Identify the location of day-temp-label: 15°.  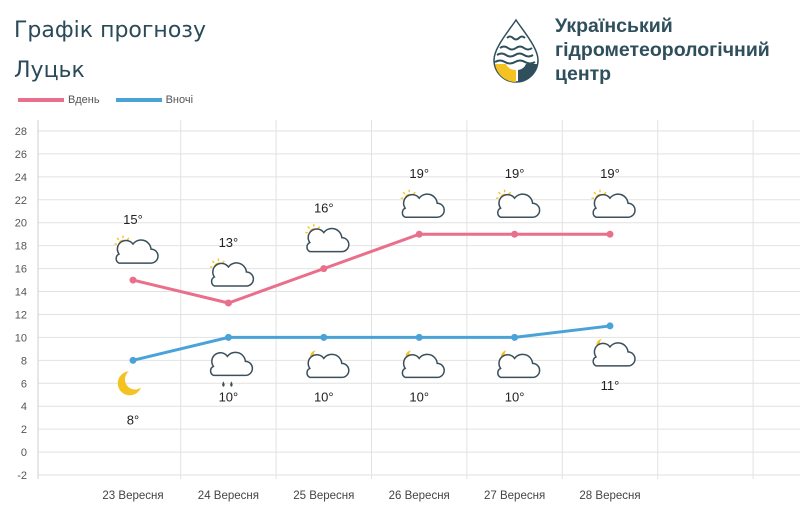
(133, 219).